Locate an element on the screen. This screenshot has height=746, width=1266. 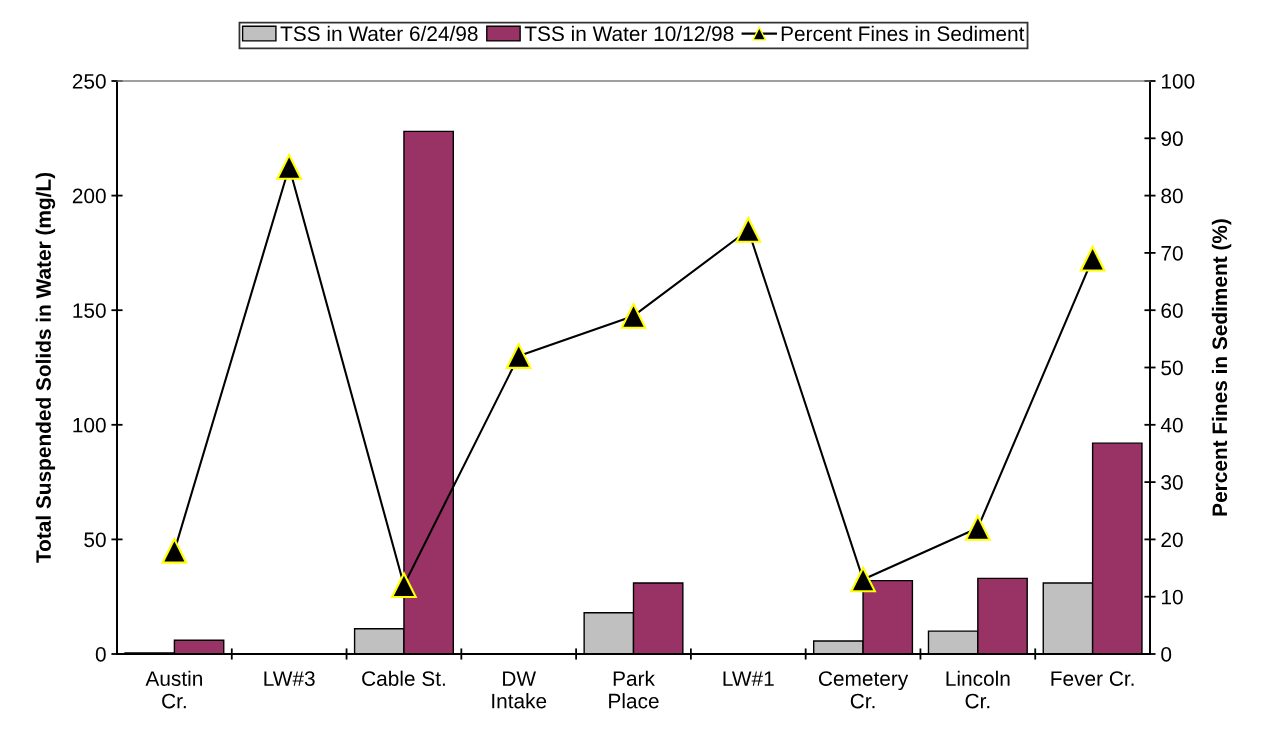
x-tick-label: Cable St. is located at coordinates (403, 678).